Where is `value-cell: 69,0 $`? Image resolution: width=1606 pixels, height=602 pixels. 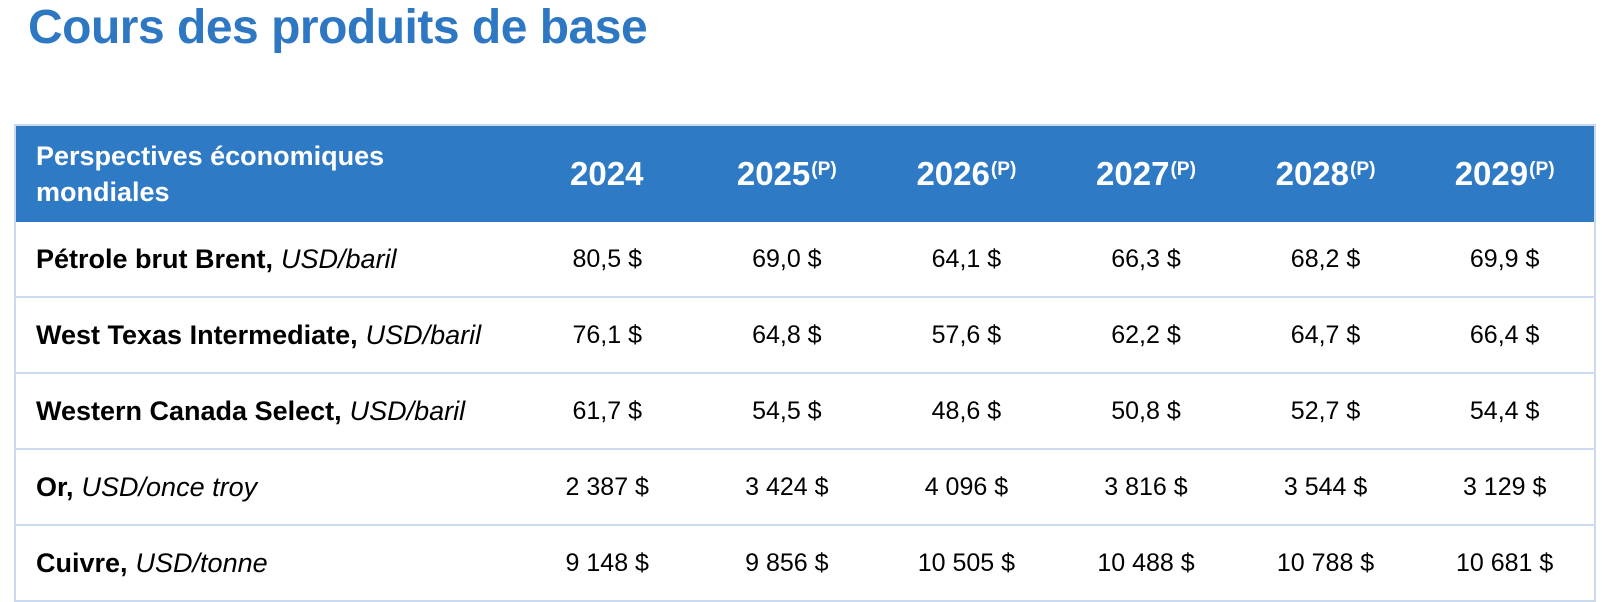 value-cell: 69,0 $ is located at coordinates (787, 259).